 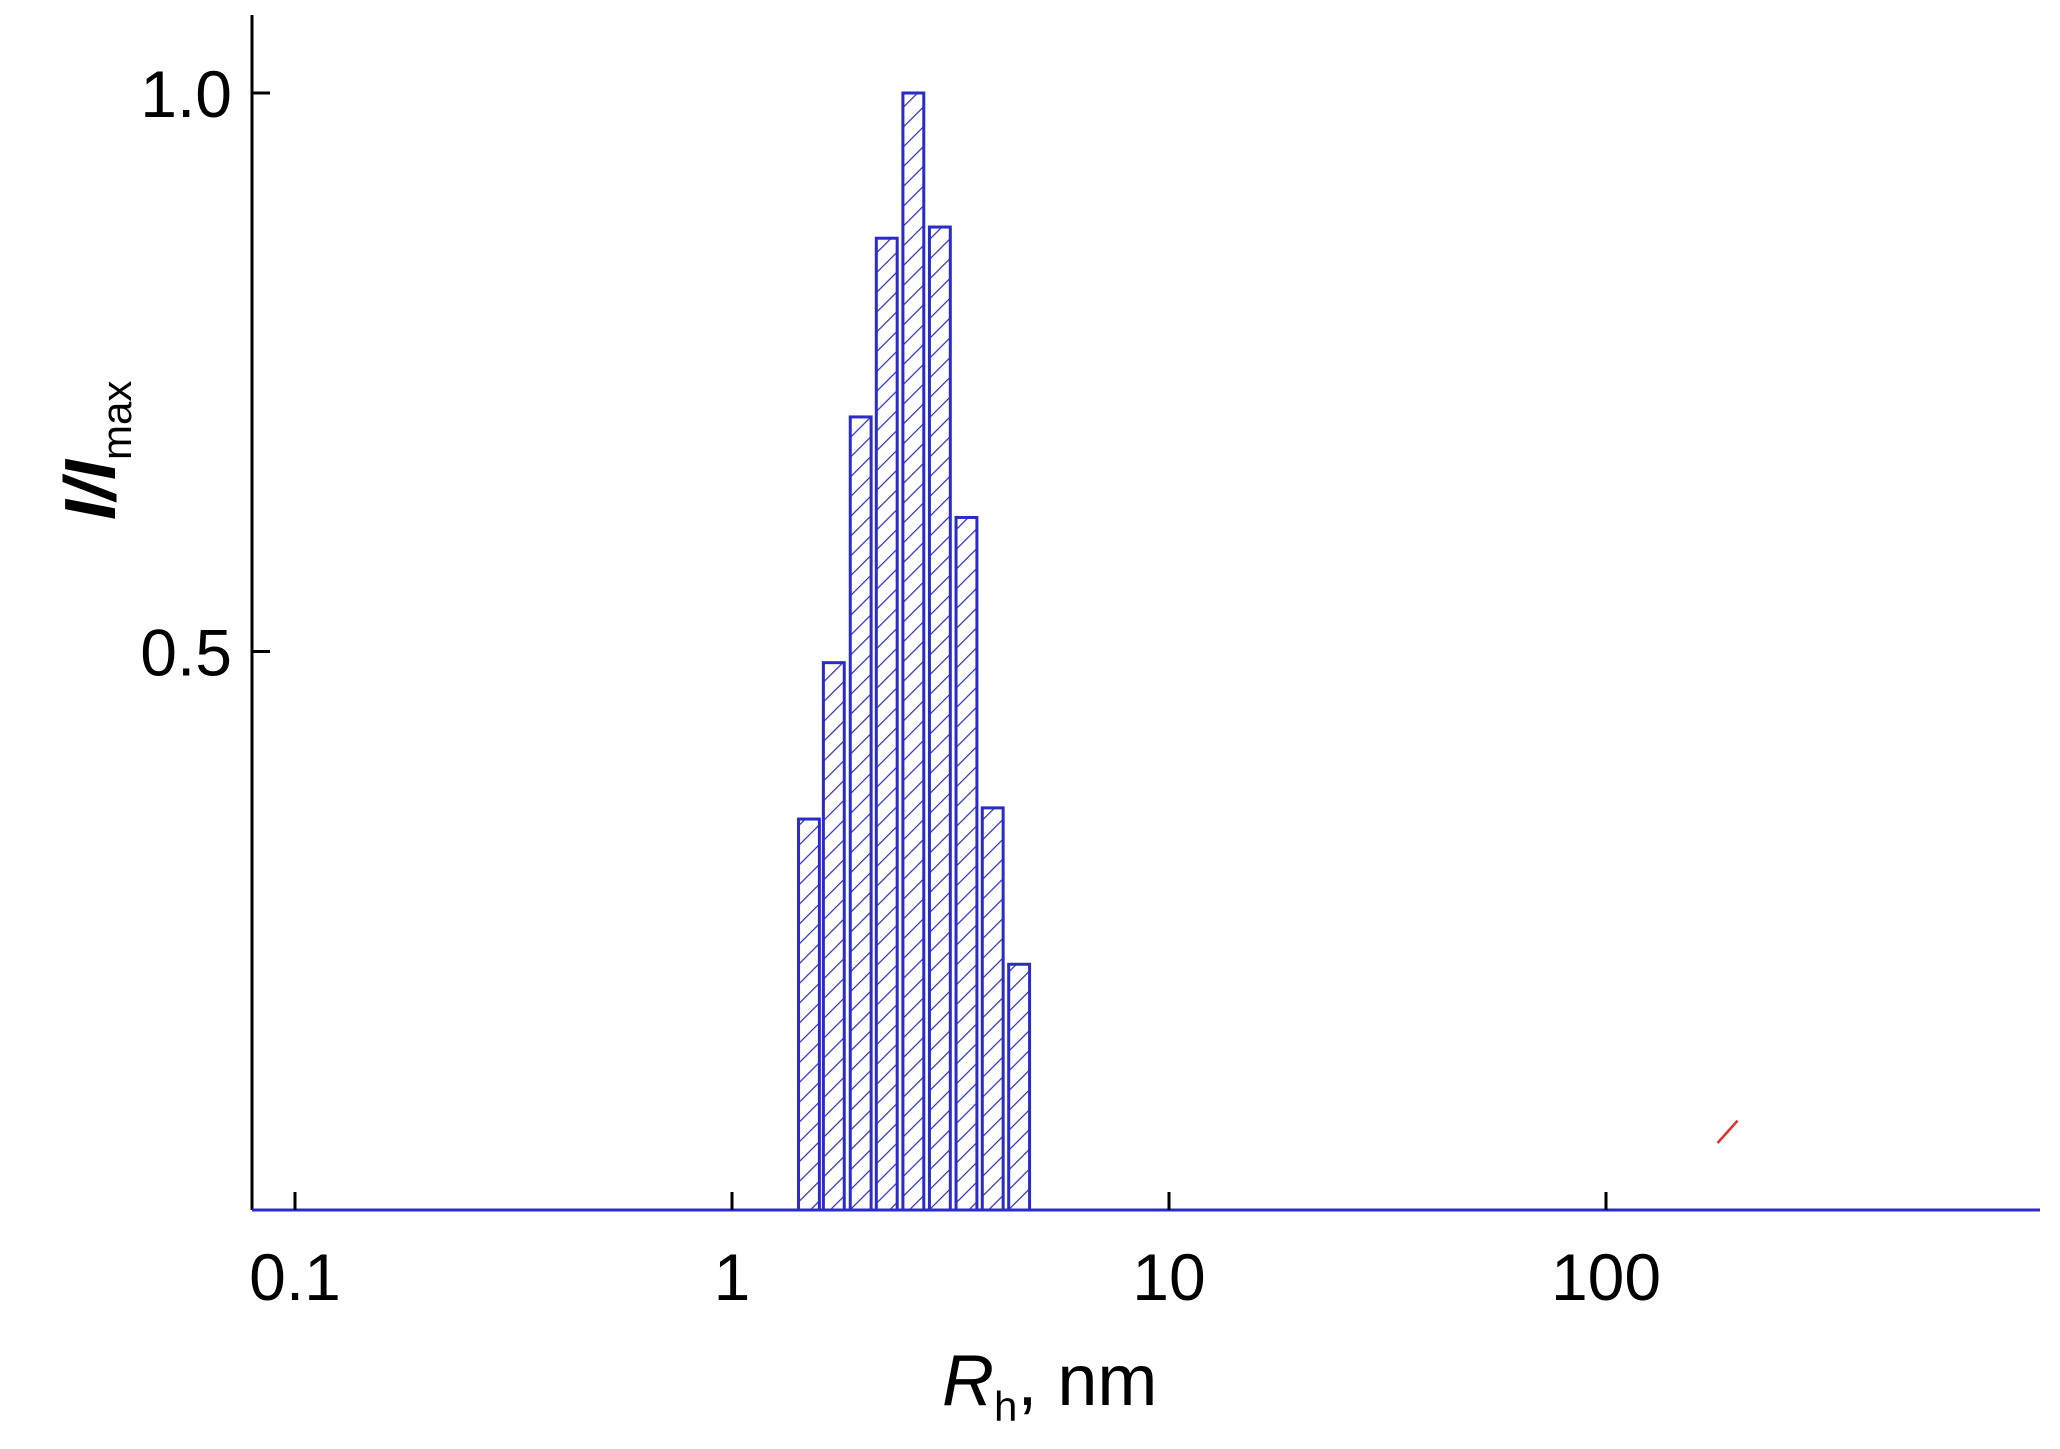 What do you see at coordinates (205, 373) in the screenshot?
I see `y-axis-ticks: 0.5 1.0` at bounding box center [205, 373].